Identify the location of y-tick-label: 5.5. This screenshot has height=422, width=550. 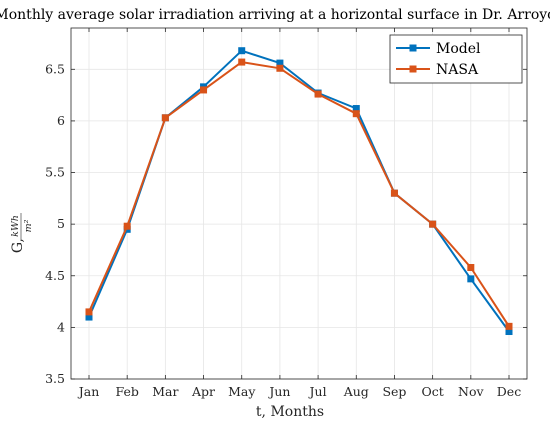
(55, 172).